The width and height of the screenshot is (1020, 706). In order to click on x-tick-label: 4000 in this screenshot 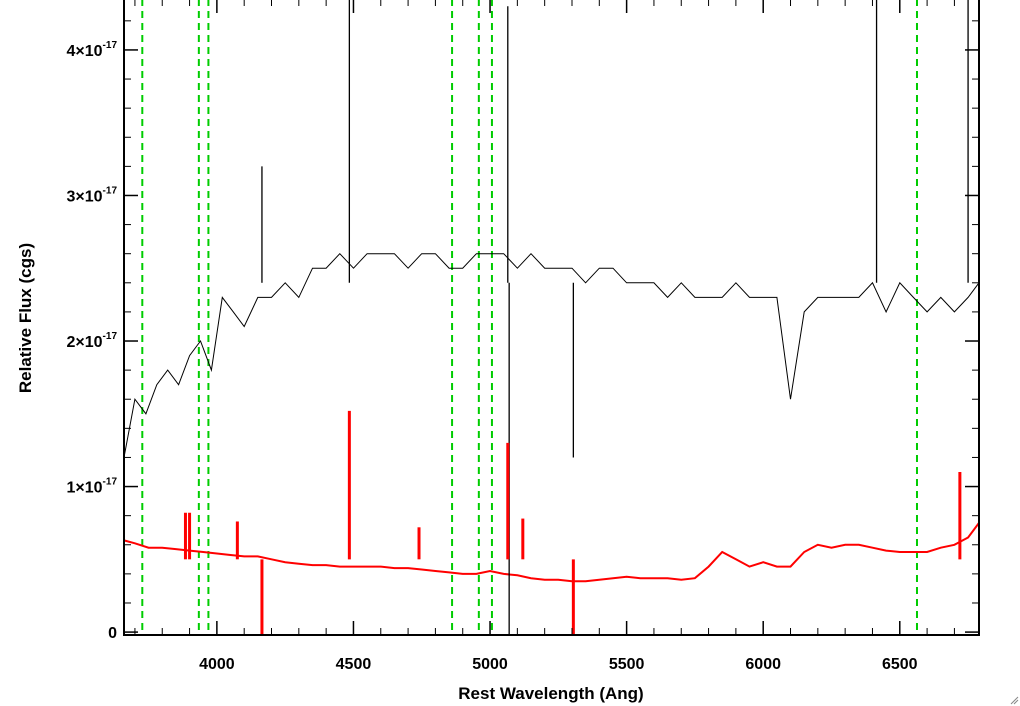, I will do `click(217, 664)`.